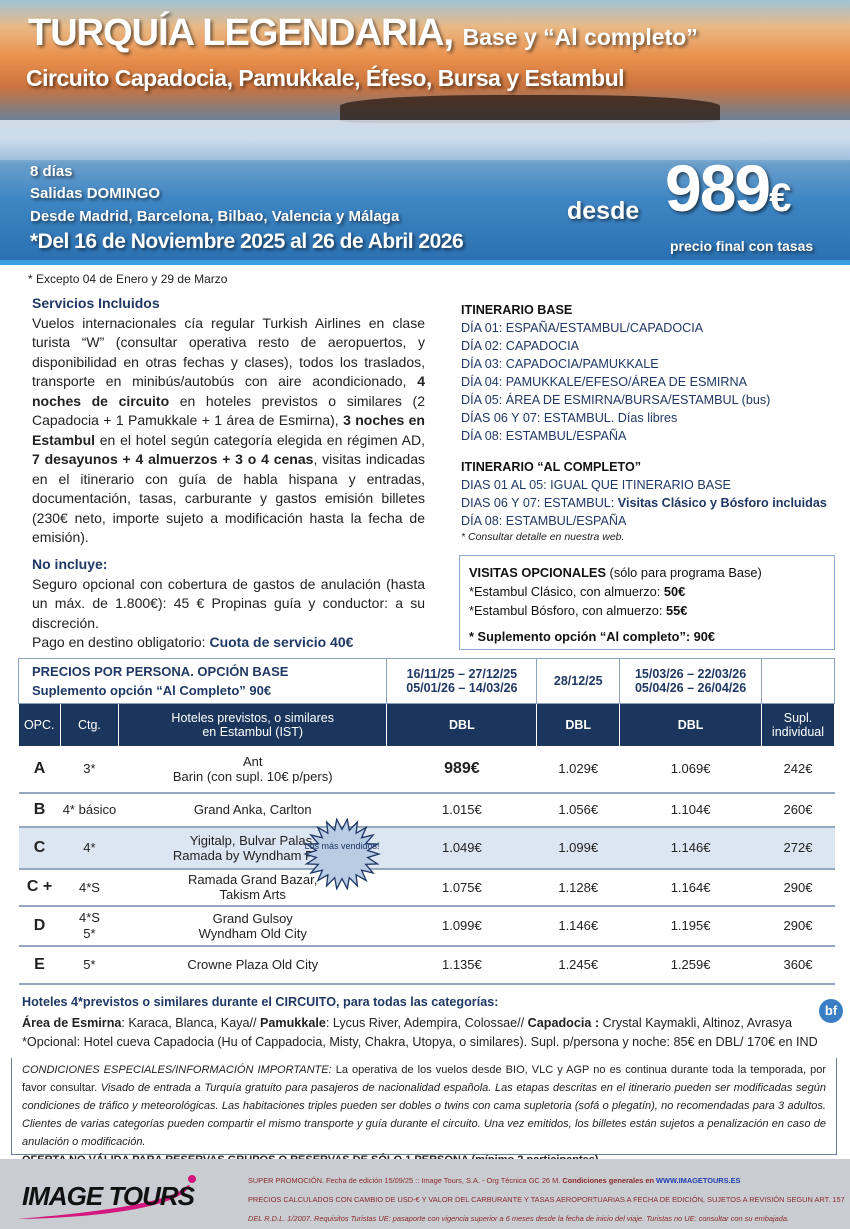 This screenshot has height=1229, width=850. Describe the element at coordinates (580, 37) in the screenshot. I see `title-suffix: Base y “Al completo”` at that location.